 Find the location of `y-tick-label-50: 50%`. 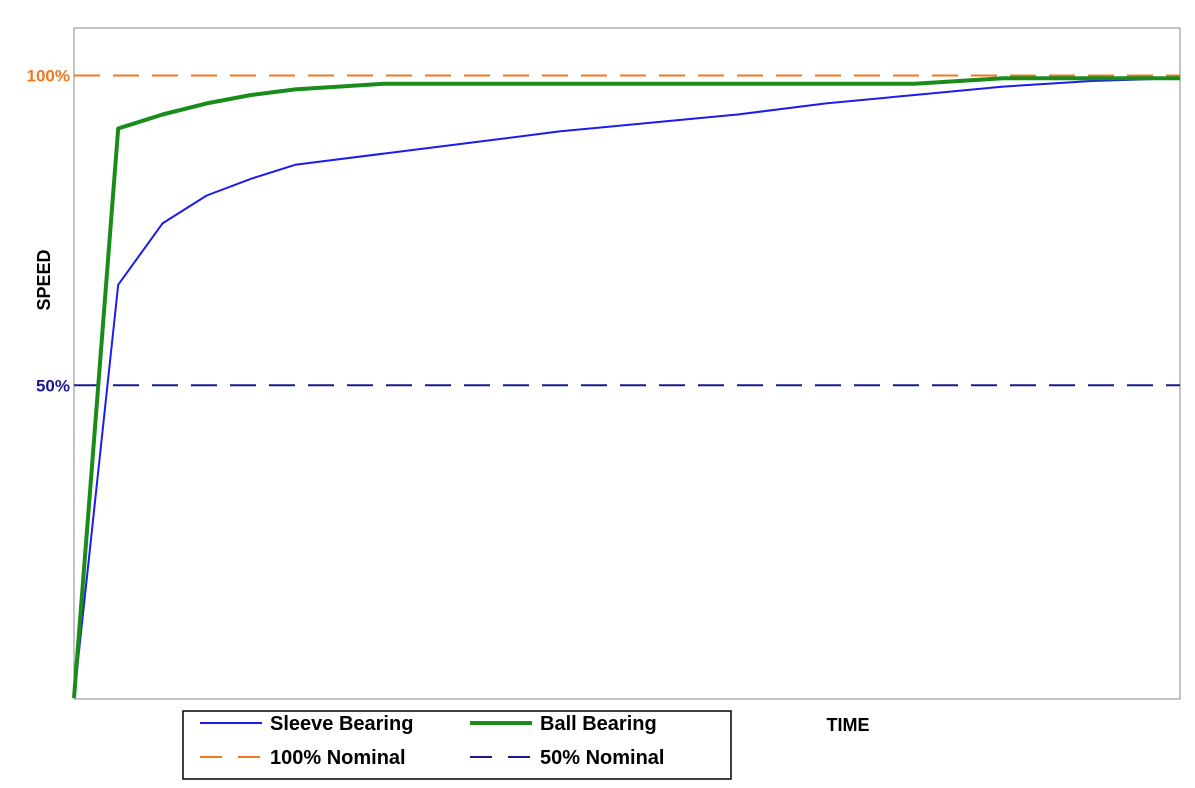

y-tick-label-50: 50% is located at coordinates (53, 385).